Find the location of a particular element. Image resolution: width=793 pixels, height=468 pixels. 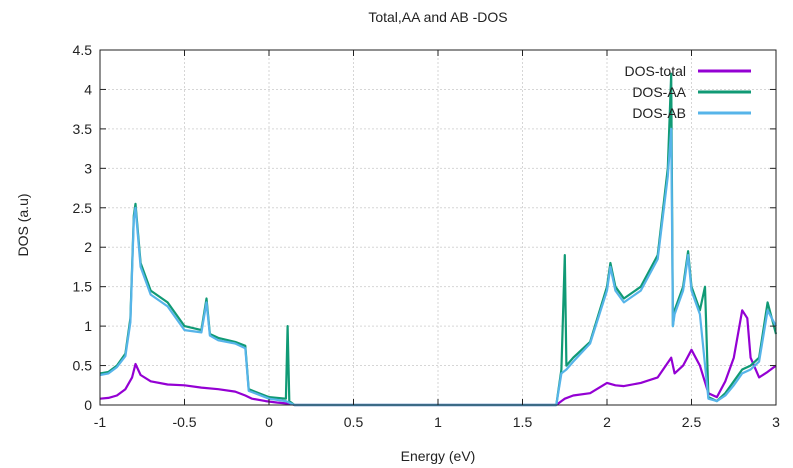

y-tick-label: 1.5 is located at coordinates (83, 287).